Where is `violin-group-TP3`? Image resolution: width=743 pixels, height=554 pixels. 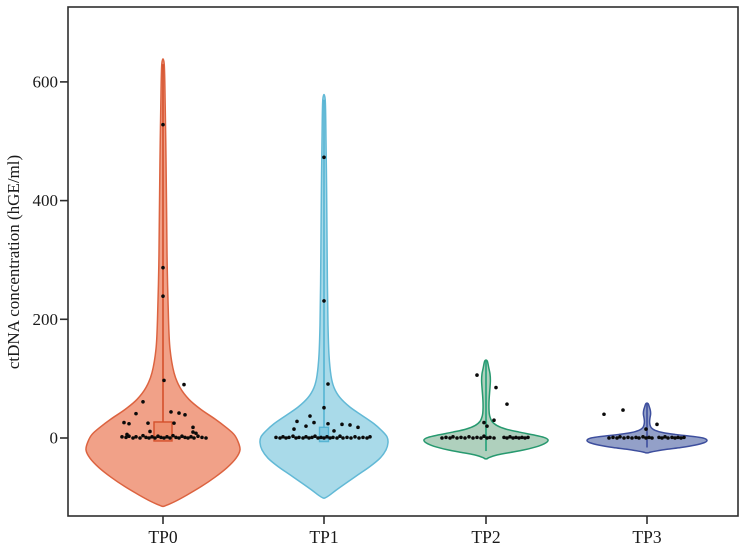 violin-group-TP3 is located at coordinates (647, 428).